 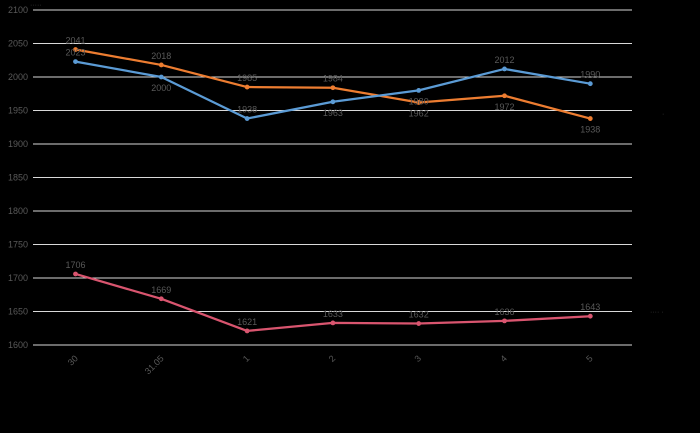 What do you see at coordinates (333, 314) in the screenshot?
I see `data-label-pink: 1633` at bounding box center [333, 314].